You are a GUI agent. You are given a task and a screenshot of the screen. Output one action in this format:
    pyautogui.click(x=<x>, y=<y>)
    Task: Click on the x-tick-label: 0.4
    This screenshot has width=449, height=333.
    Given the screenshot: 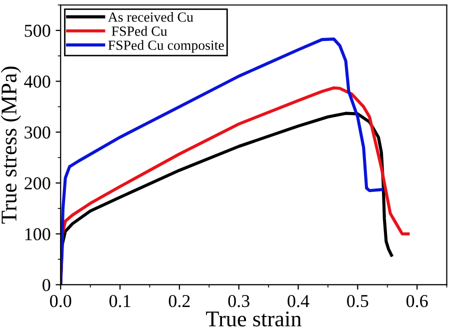 What is the action you would take?
    pyautogui.click(x=299, y=301)
    